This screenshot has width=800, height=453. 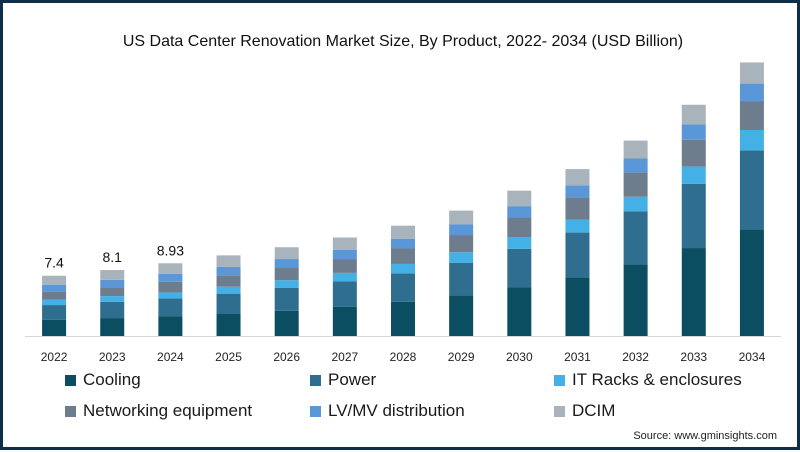 What do you see at coordinates (635, 165) in the screenshot?
I see `bar-2032-lv-mv-distribution` at bounding box center [635, 165].